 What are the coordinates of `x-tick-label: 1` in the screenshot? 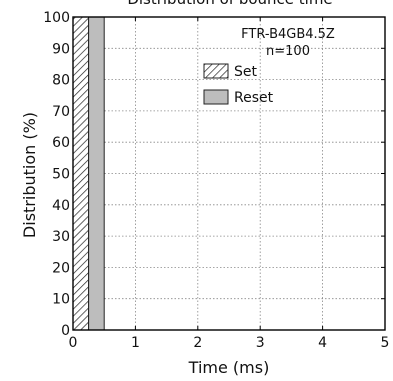 It's located at (135, 343).